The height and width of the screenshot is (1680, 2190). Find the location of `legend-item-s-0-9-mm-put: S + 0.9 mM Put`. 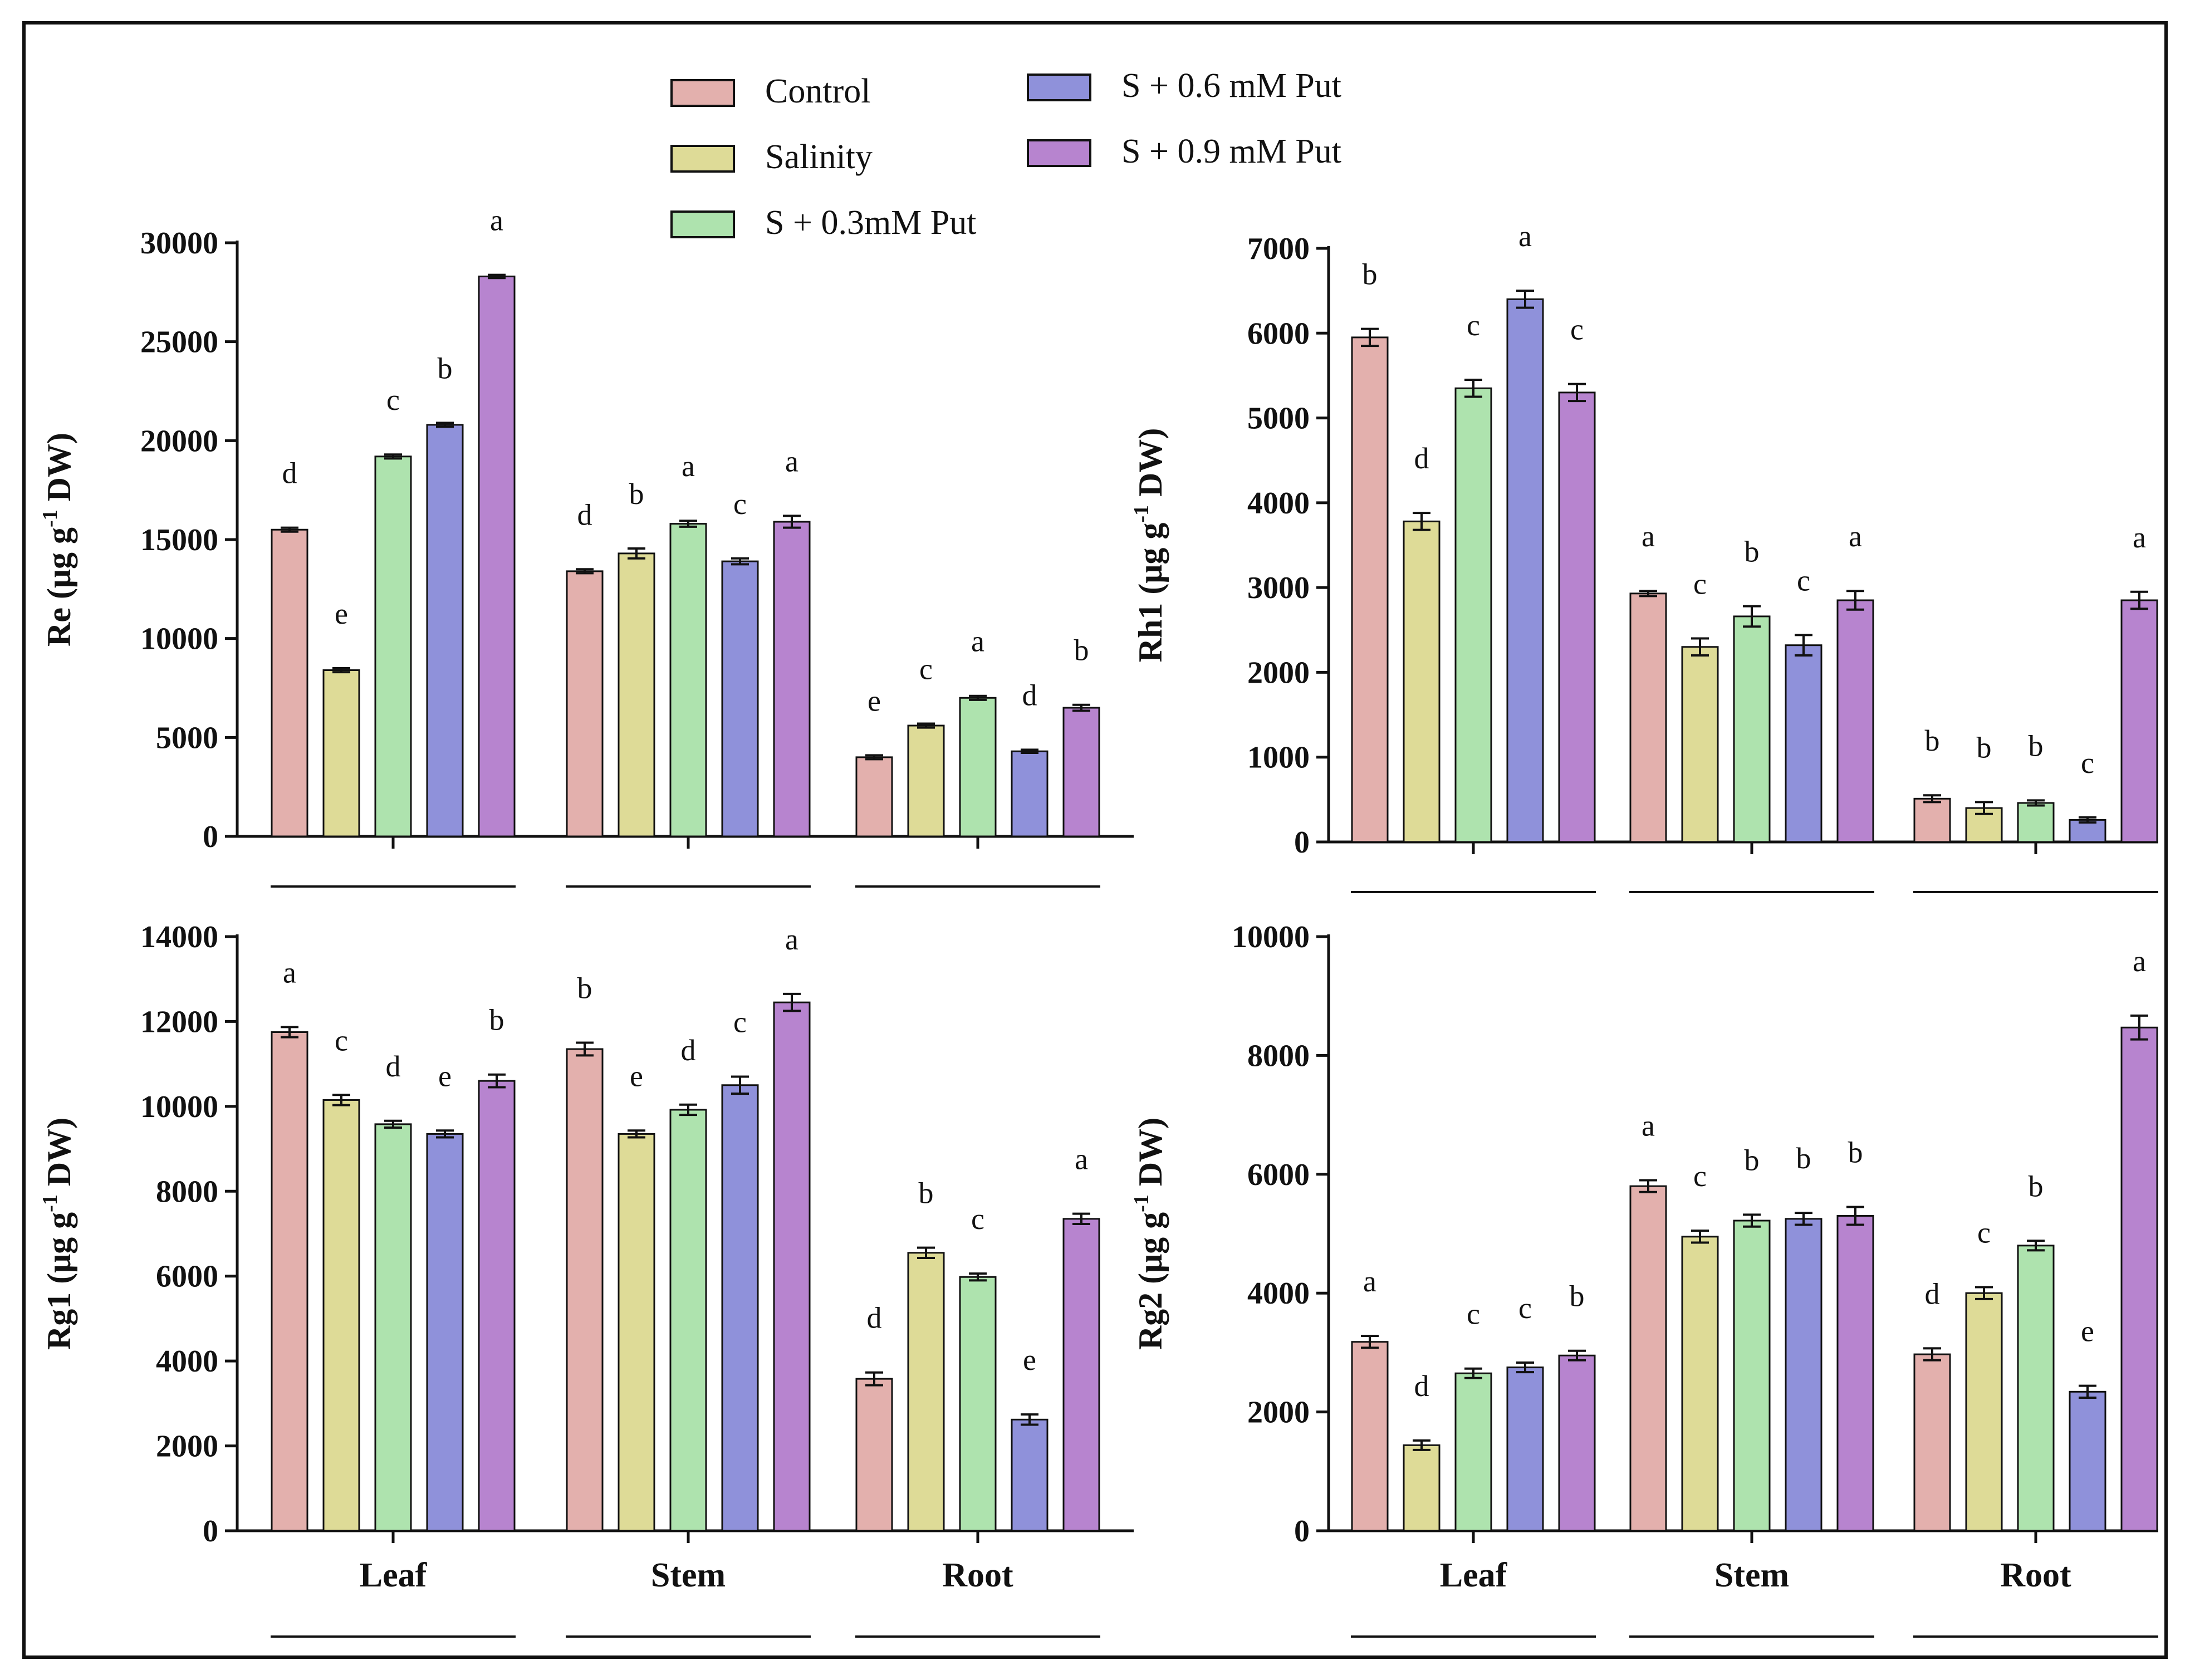

legend-item-s-0-9-mm-put: S + 0.9 mM Put is located at coordinates (1184, 151).